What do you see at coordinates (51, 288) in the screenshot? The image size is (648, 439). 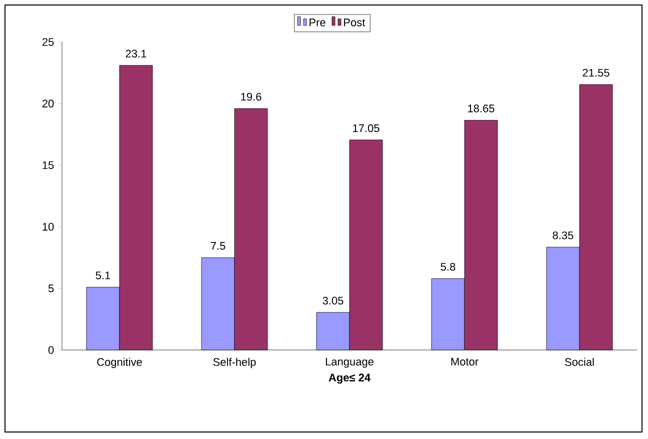 I see `y-tick-label: 5` at bounding box center [51, 288].